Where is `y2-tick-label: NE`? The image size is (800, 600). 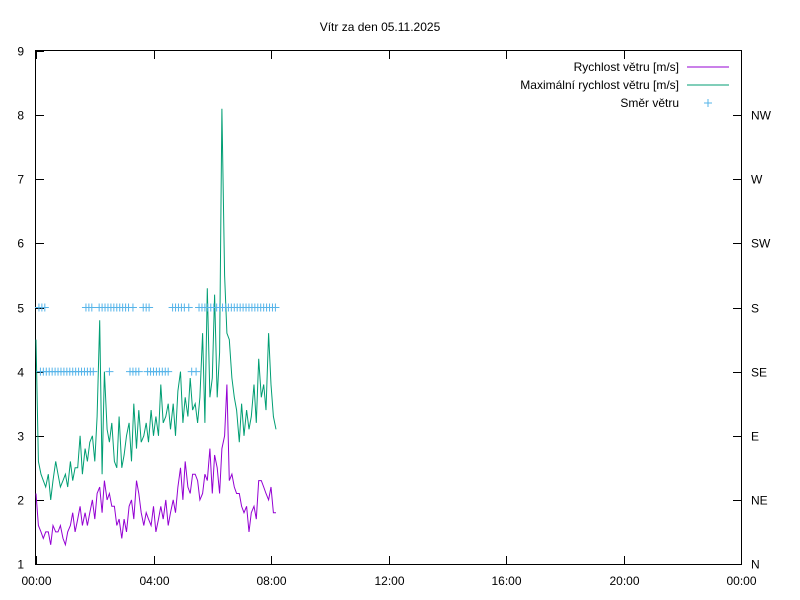 y2-tick-label: NE is located at coordinates (759, 501).